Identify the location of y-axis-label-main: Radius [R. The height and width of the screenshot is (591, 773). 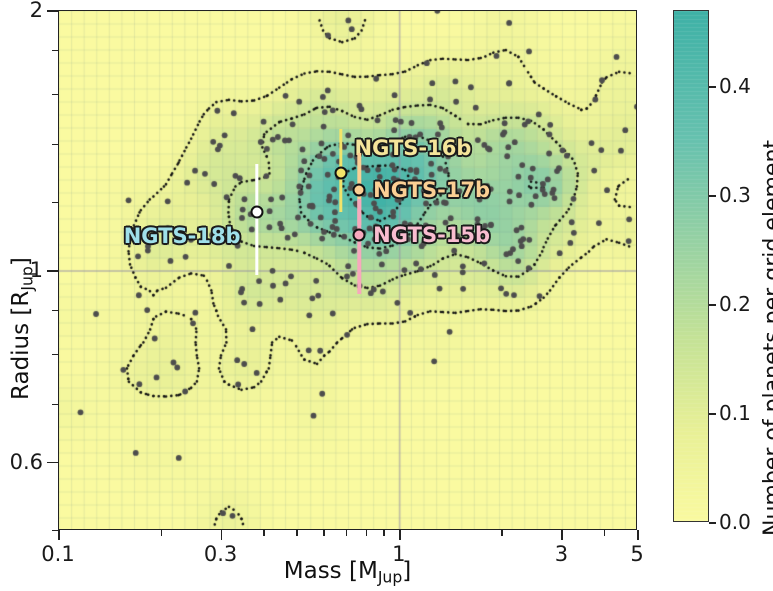
(21, 345).